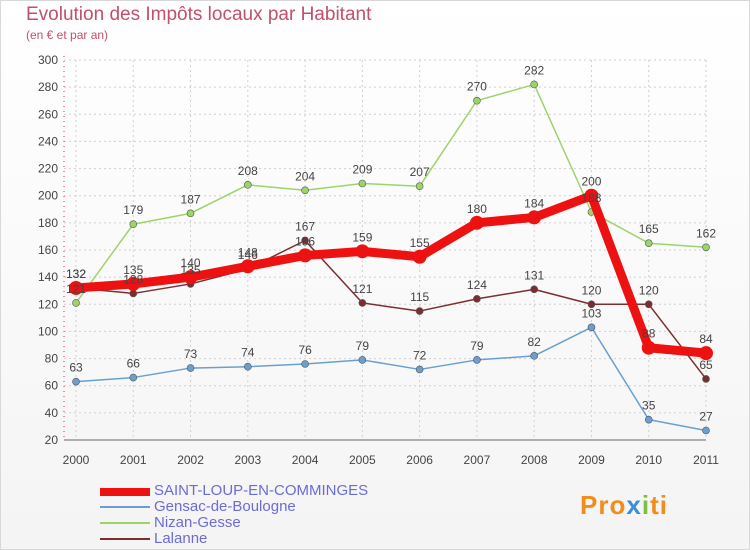 Image resolution: width=750 pixels, height=550 pixels. Describe the element at coordinates (305, 241) in the screenshot. I see `data-label: 156` at that location.